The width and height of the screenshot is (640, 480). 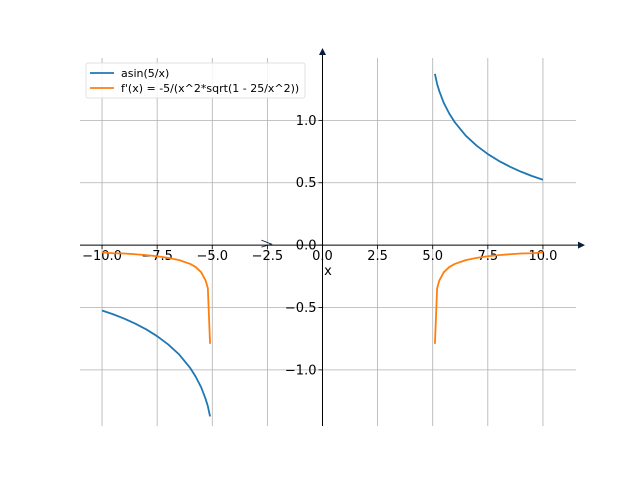 What do you see at coordinates (145, 73) in the screenshot?
I see `legend-label-1: asin(5/x)` at bounding box center [145, 73].